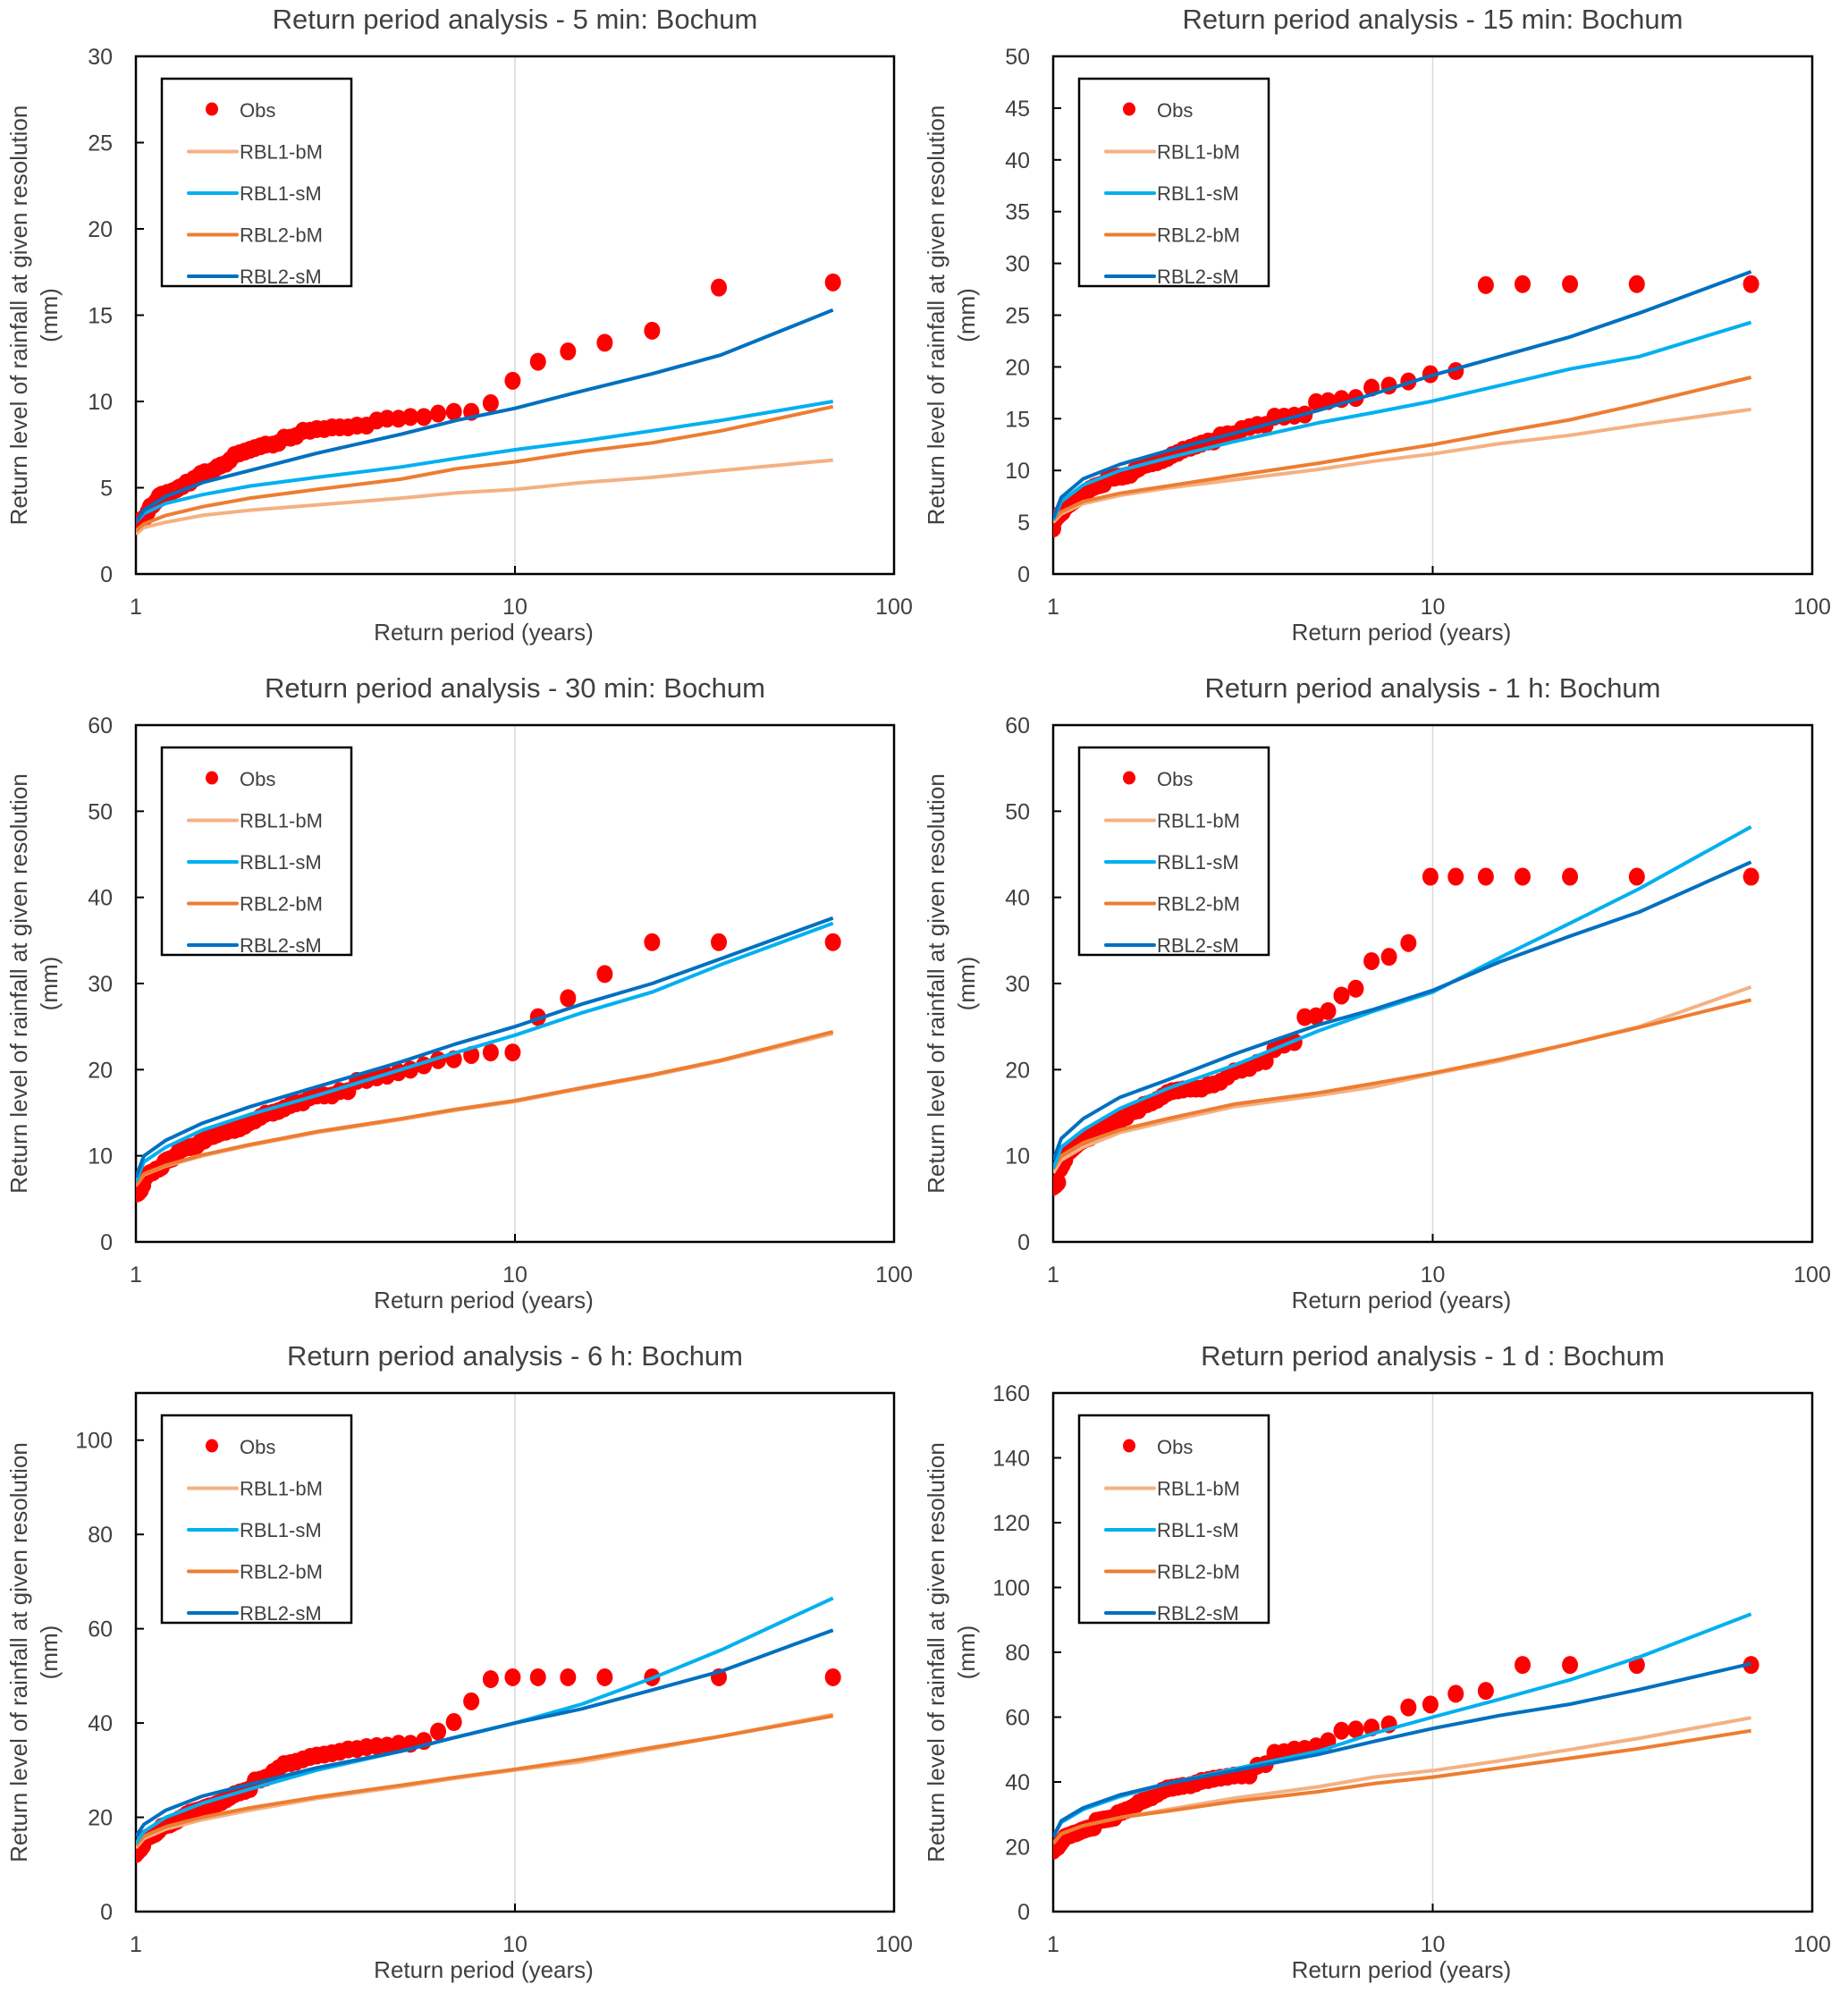  What do you see at coordinates (100, 316) in the screenshot?
I see `y-tick-label: 15` at bounding box center [100, 316].